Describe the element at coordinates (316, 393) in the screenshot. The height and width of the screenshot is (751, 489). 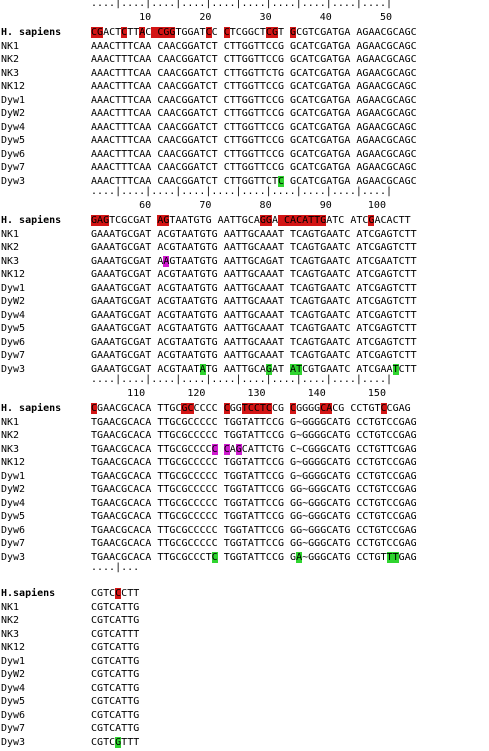
I see `ruler-number: 140` at that location.